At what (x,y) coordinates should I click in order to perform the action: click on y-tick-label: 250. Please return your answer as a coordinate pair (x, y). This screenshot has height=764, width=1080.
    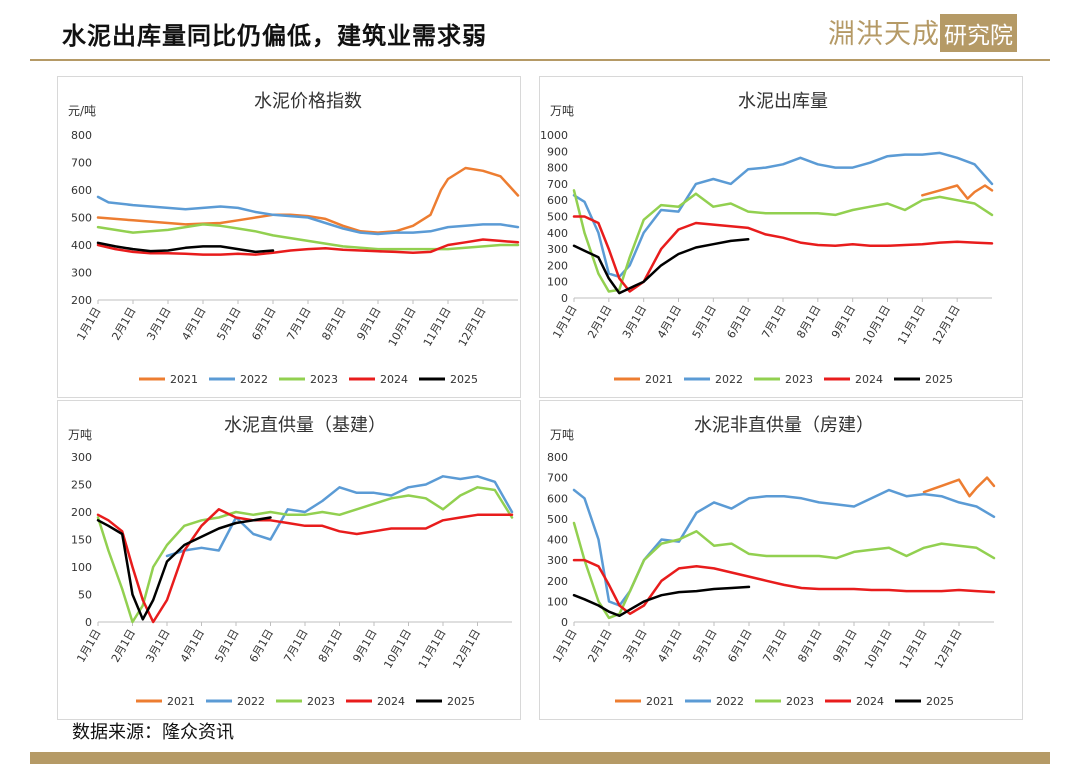
    Looking at the image, I should click on (81, 485).